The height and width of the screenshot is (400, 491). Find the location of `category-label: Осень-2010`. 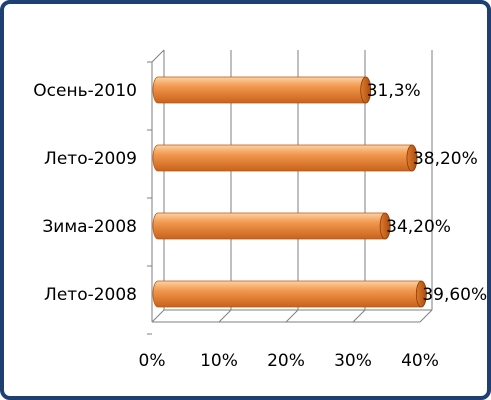

category-label: Осень-2010 is located at coordinates (85, 91).